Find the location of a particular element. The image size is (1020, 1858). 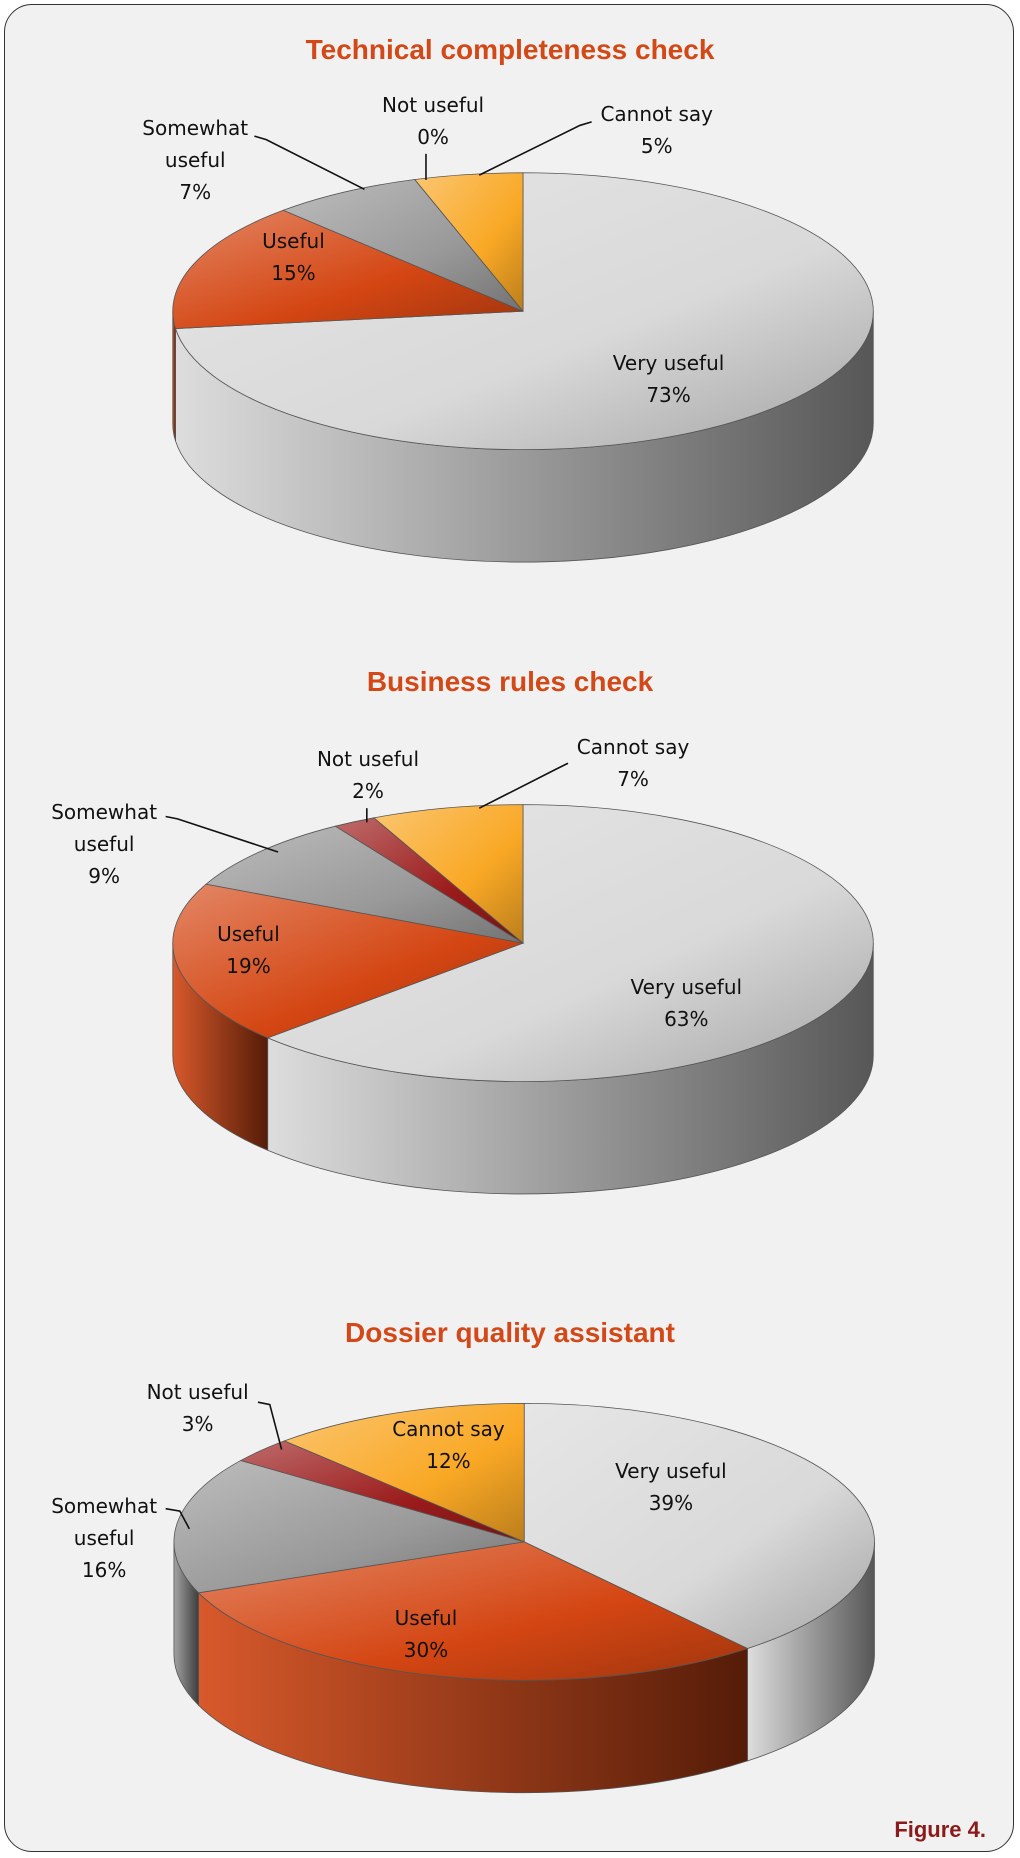

caption: Figure 4. is located at coordinates (940, 1829).